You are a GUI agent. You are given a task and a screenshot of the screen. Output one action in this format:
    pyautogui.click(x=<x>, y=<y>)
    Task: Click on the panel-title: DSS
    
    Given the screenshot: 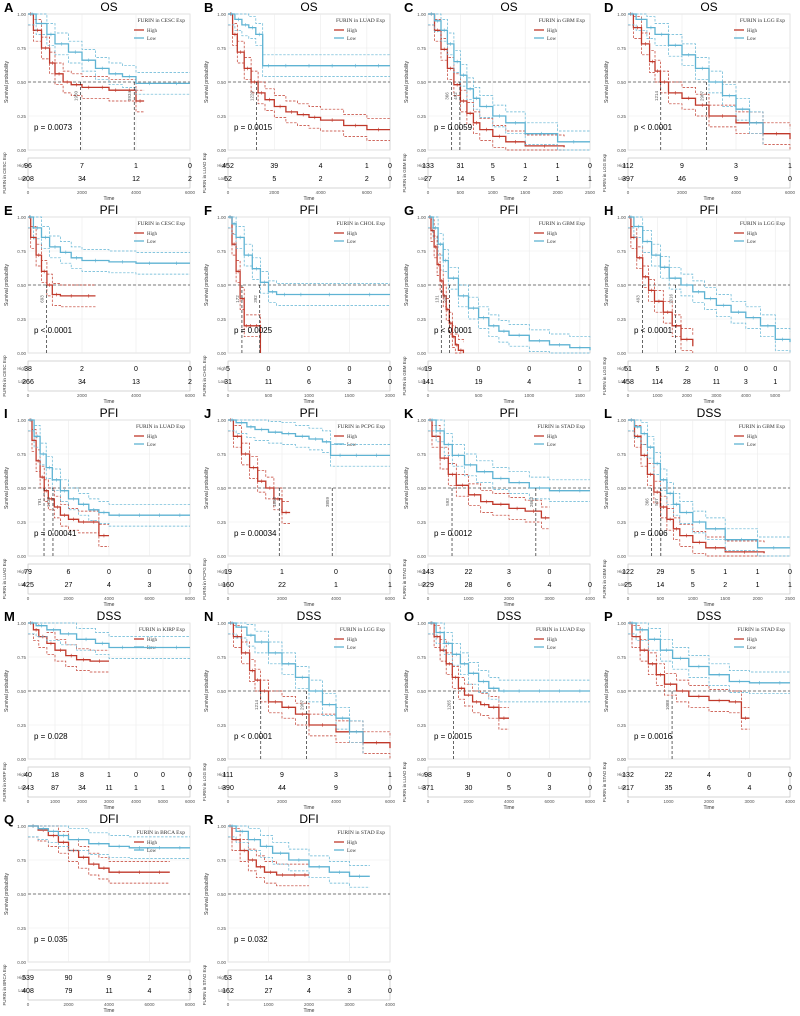 What is the action you would take?
    pyautogui.click(x=109, y=616)
    